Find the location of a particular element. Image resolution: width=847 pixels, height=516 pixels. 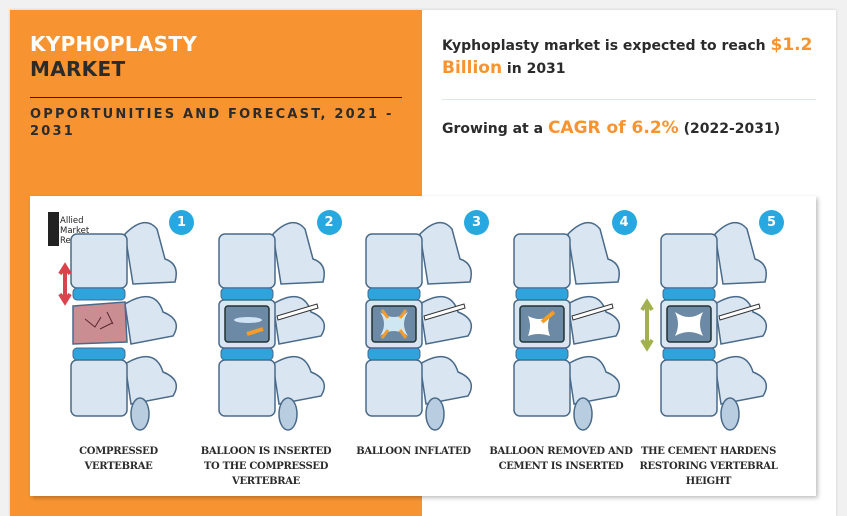

step-number-badge: 4 is located at coordinates (624, 222).